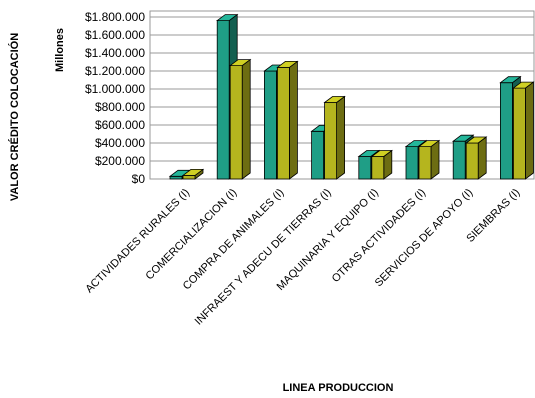  What do you see at coordinates (115, 17) in the screenshot?
I see `y-tick-label: $1.800.000` at bounding box center [115, 17].